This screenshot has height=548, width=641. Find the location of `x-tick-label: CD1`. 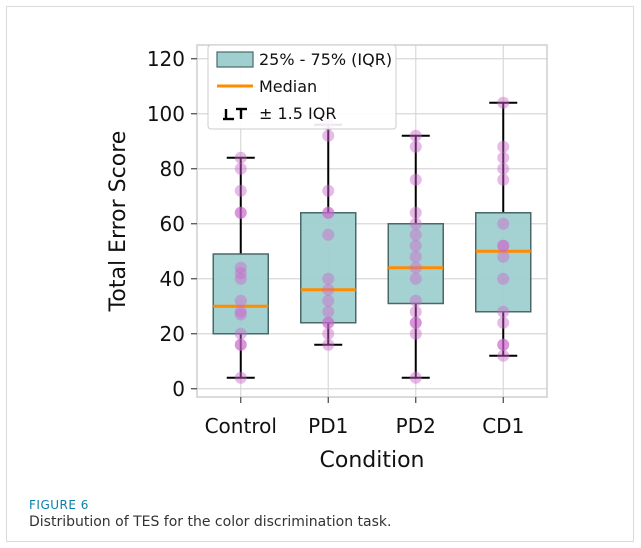

x-tick-label: CD1 is located at coordinates (503, 426).